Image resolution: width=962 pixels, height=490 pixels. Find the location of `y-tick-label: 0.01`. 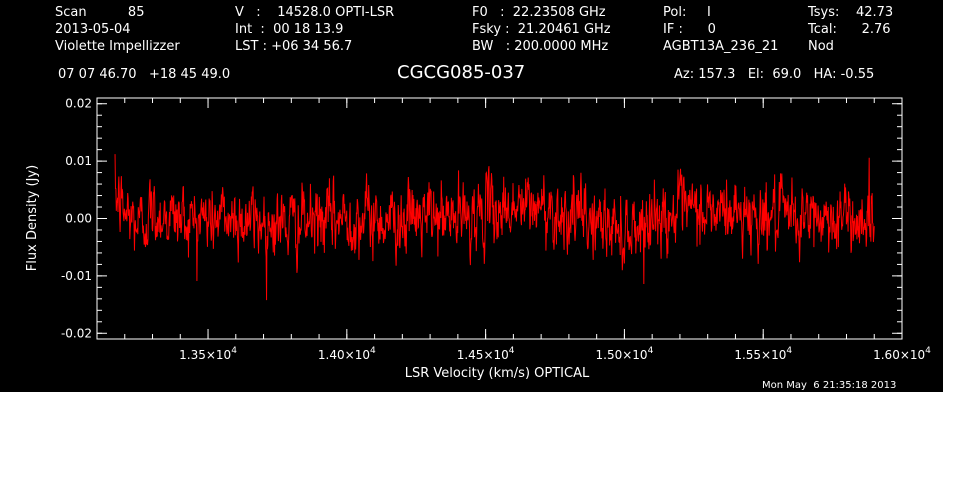

y-tick-label: 0.01 is located at coordinates (78, 161).